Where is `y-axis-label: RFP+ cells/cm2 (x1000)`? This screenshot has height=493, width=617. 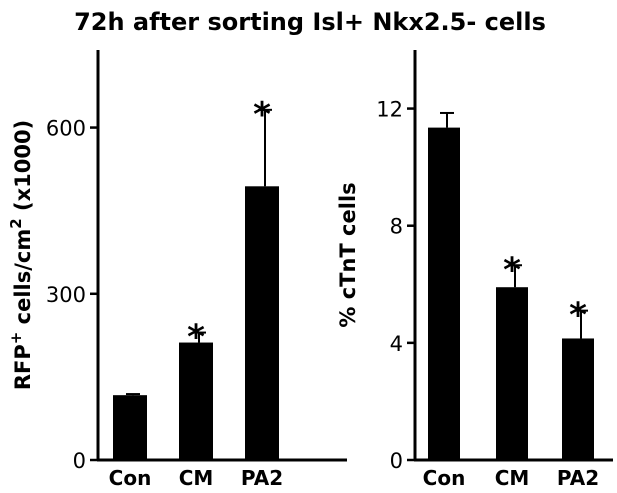 y-axis-label: RFP+ cells/cm2 (x1000) is located at coordinates (21, 255).